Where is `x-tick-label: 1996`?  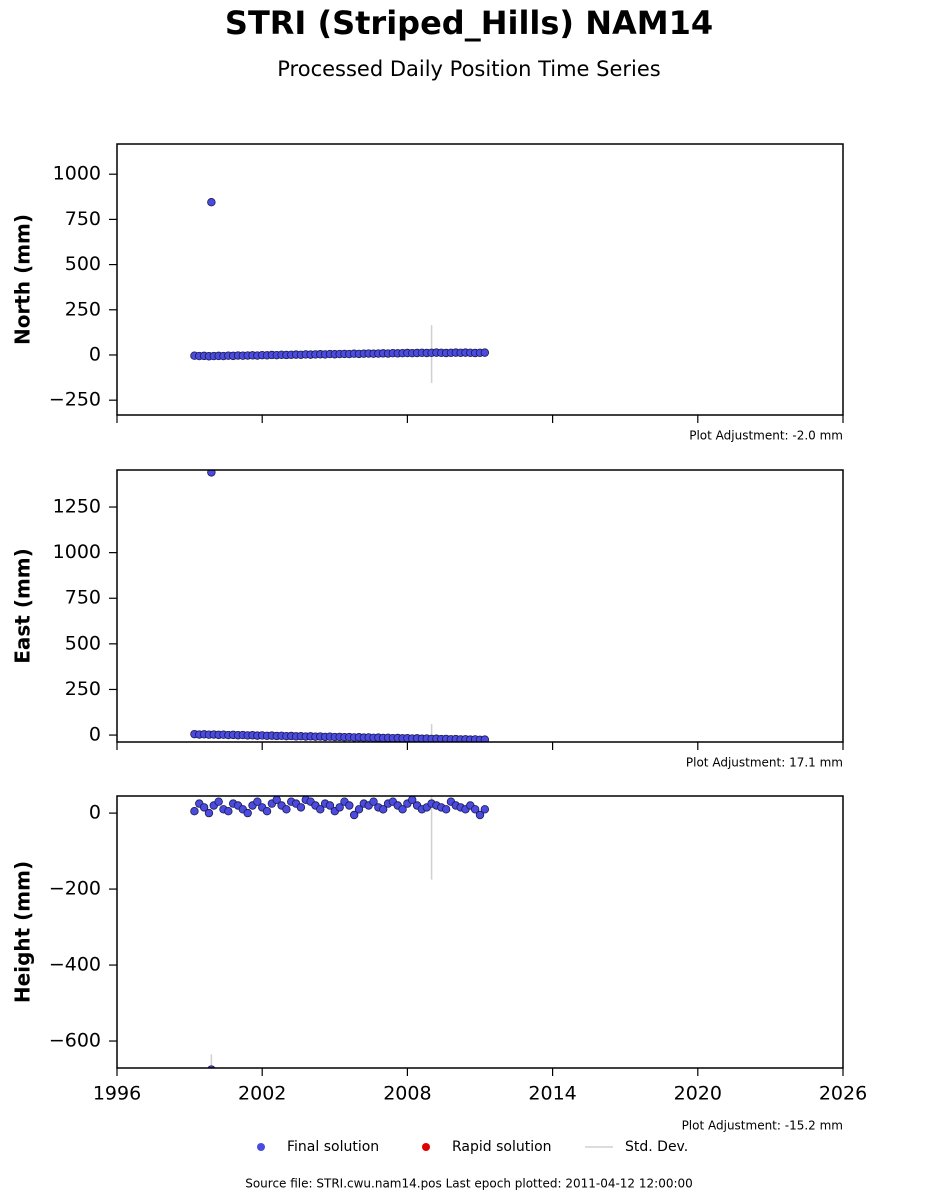
x-tick-label: 1996 is located at coordinates (117, 1094).